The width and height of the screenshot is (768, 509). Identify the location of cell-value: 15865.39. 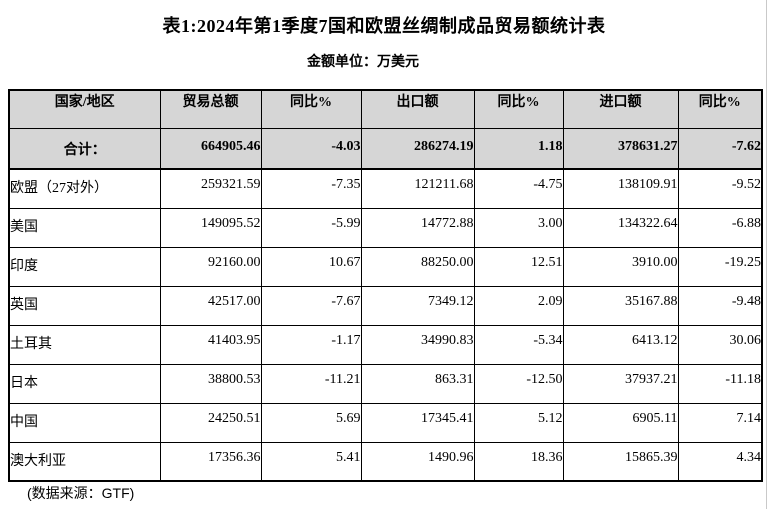
(620, 461).